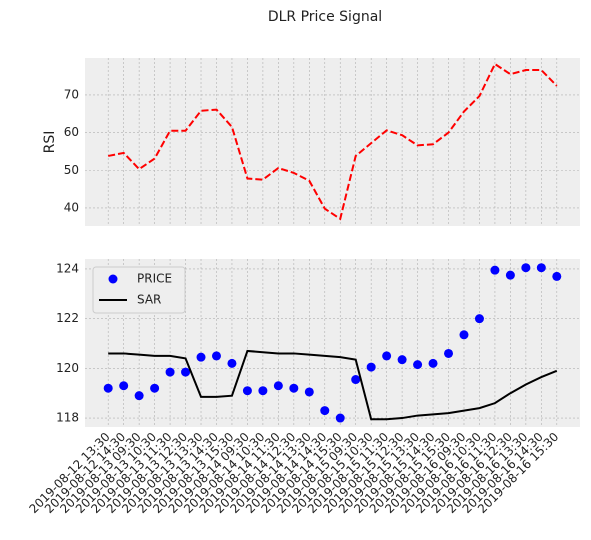 The height and width of the screenshot is (540, 591). What do you see at coordinates (71, 207) in the screenshot?
I see `y-tick-label: 40` at bounding box center [71, 207].